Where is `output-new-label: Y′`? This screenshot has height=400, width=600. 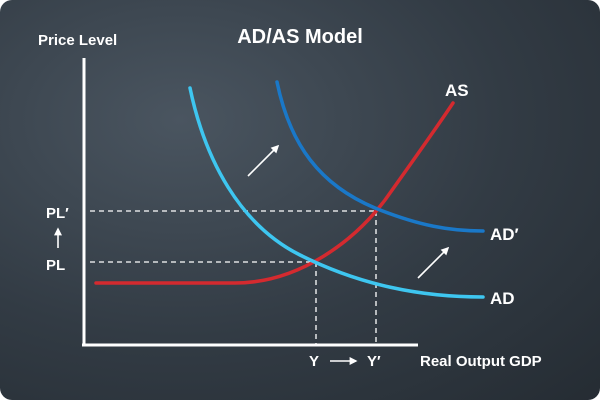
output-new-label: Y′ is located at coordinates (374, 361).